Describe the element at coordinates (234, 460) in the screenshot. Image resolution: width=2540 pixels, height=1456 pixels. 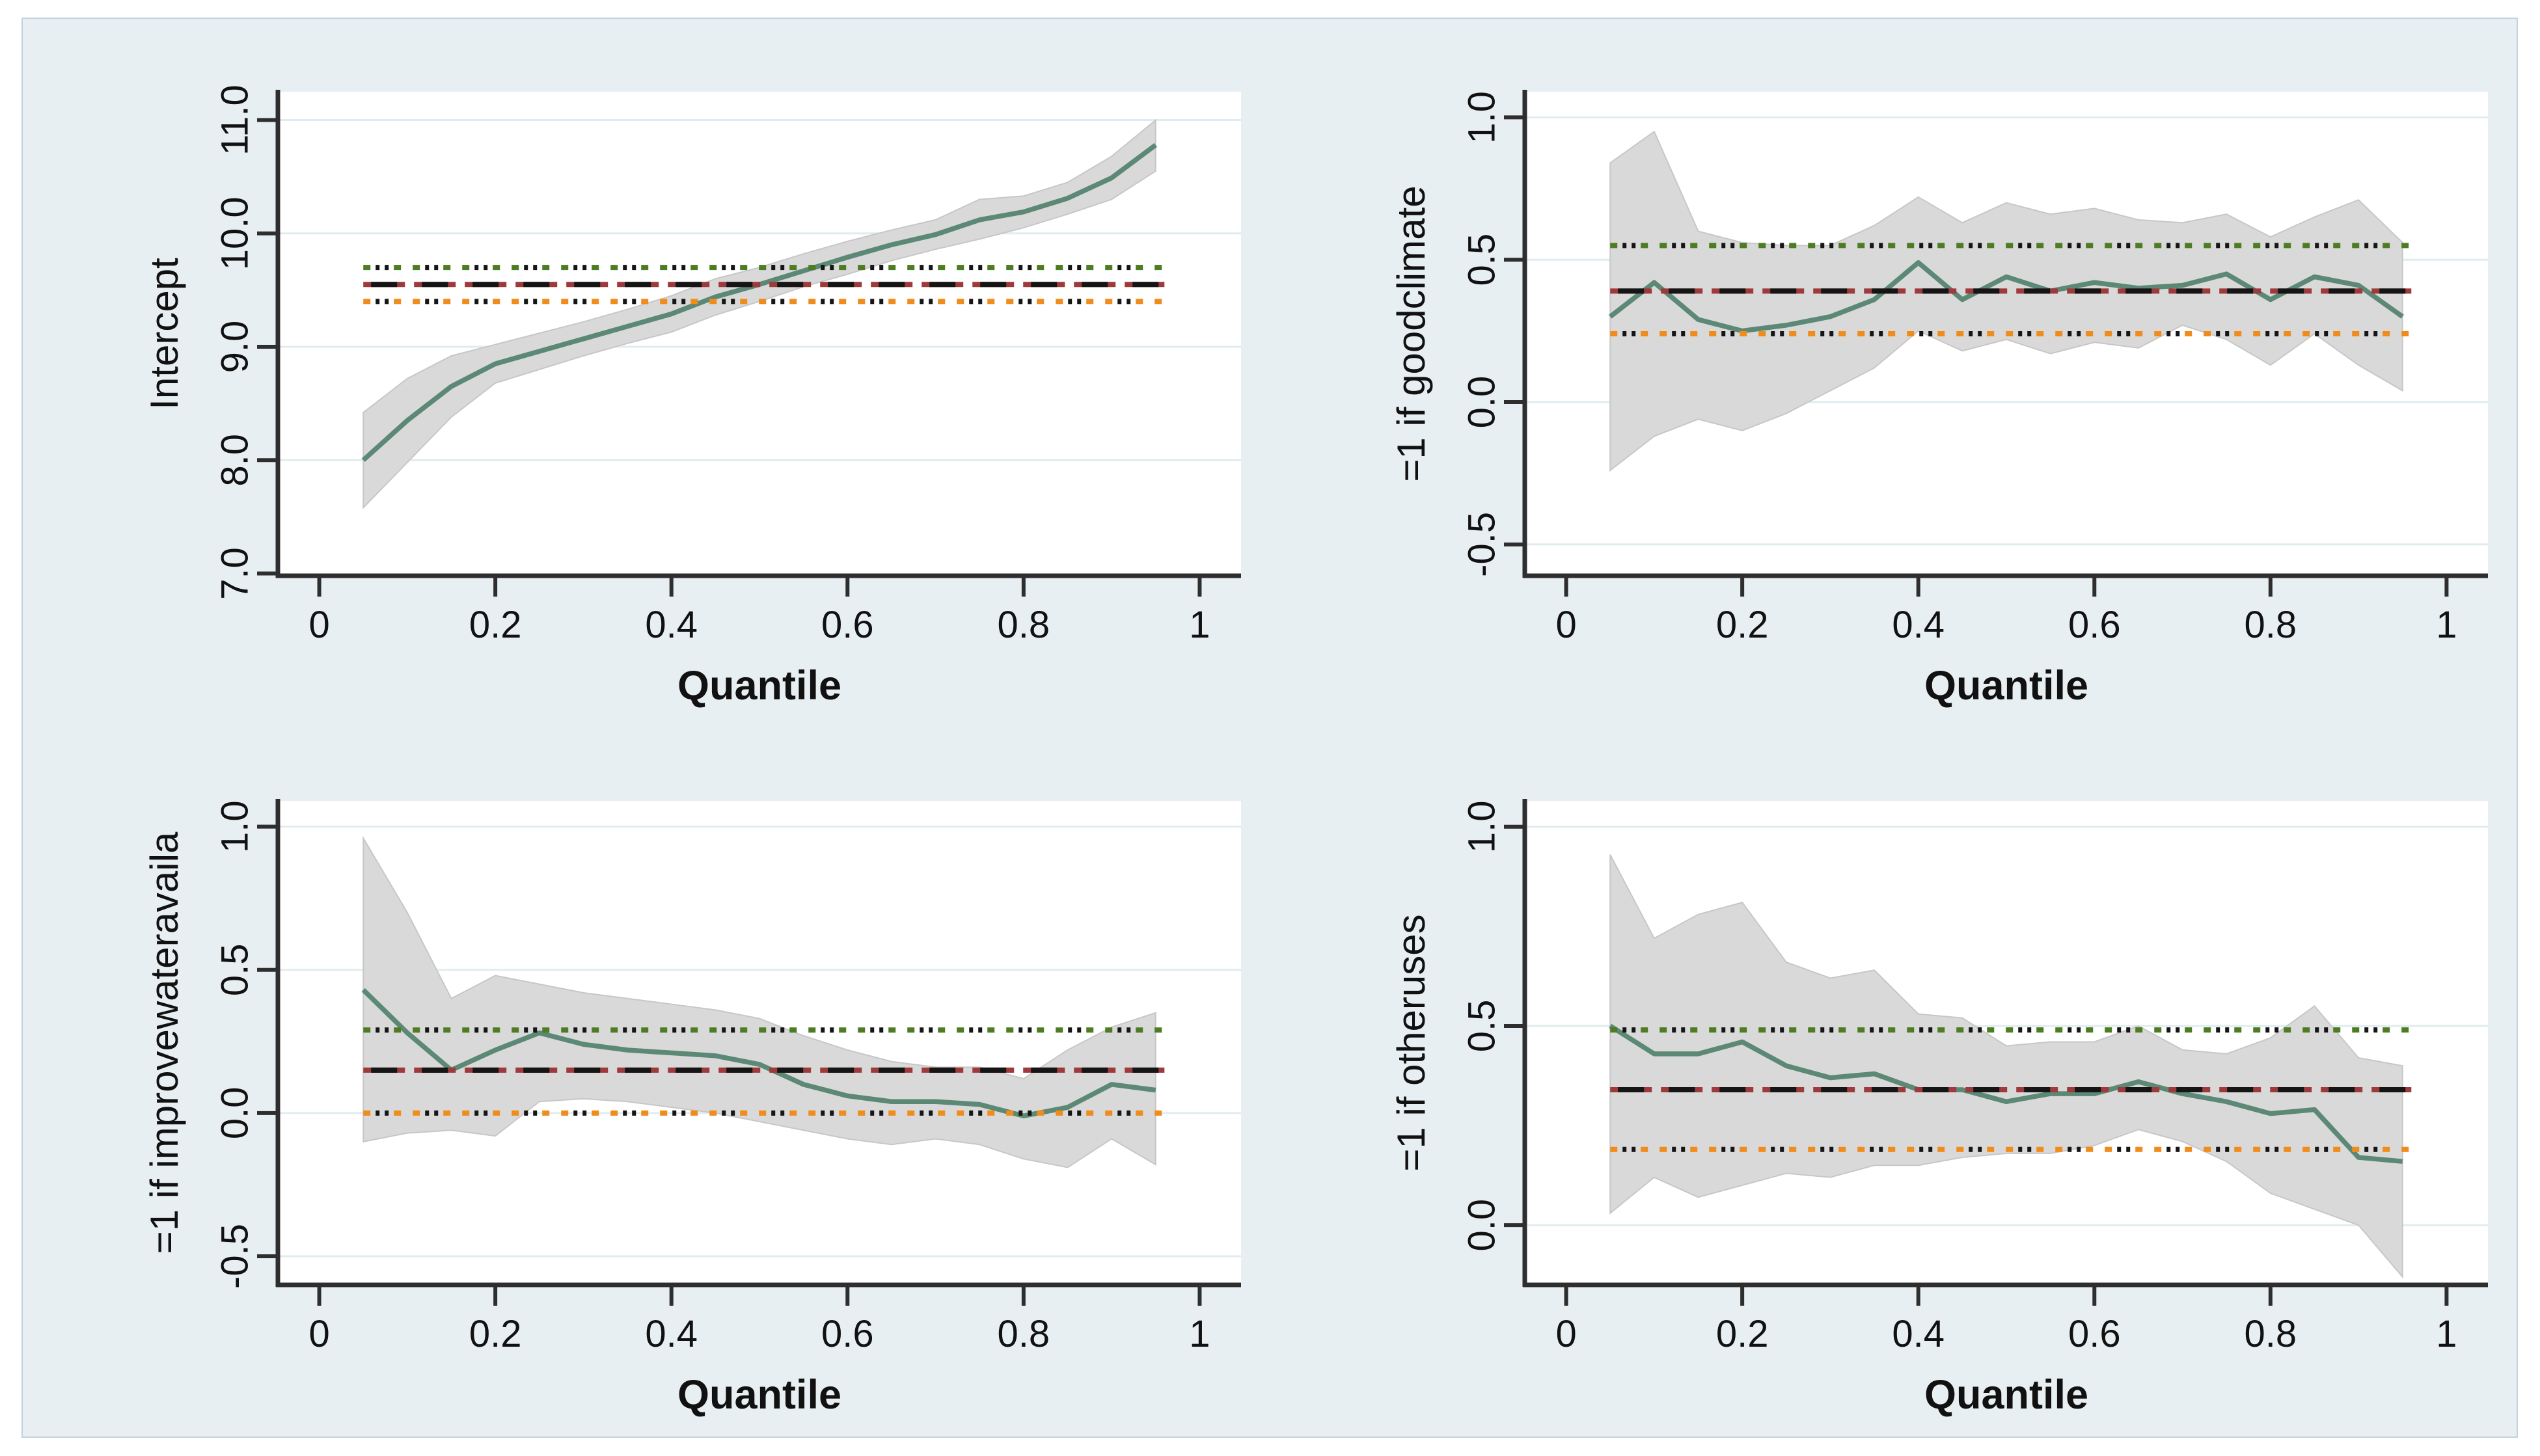
I see `y-tick-label: 8.0` at that location.